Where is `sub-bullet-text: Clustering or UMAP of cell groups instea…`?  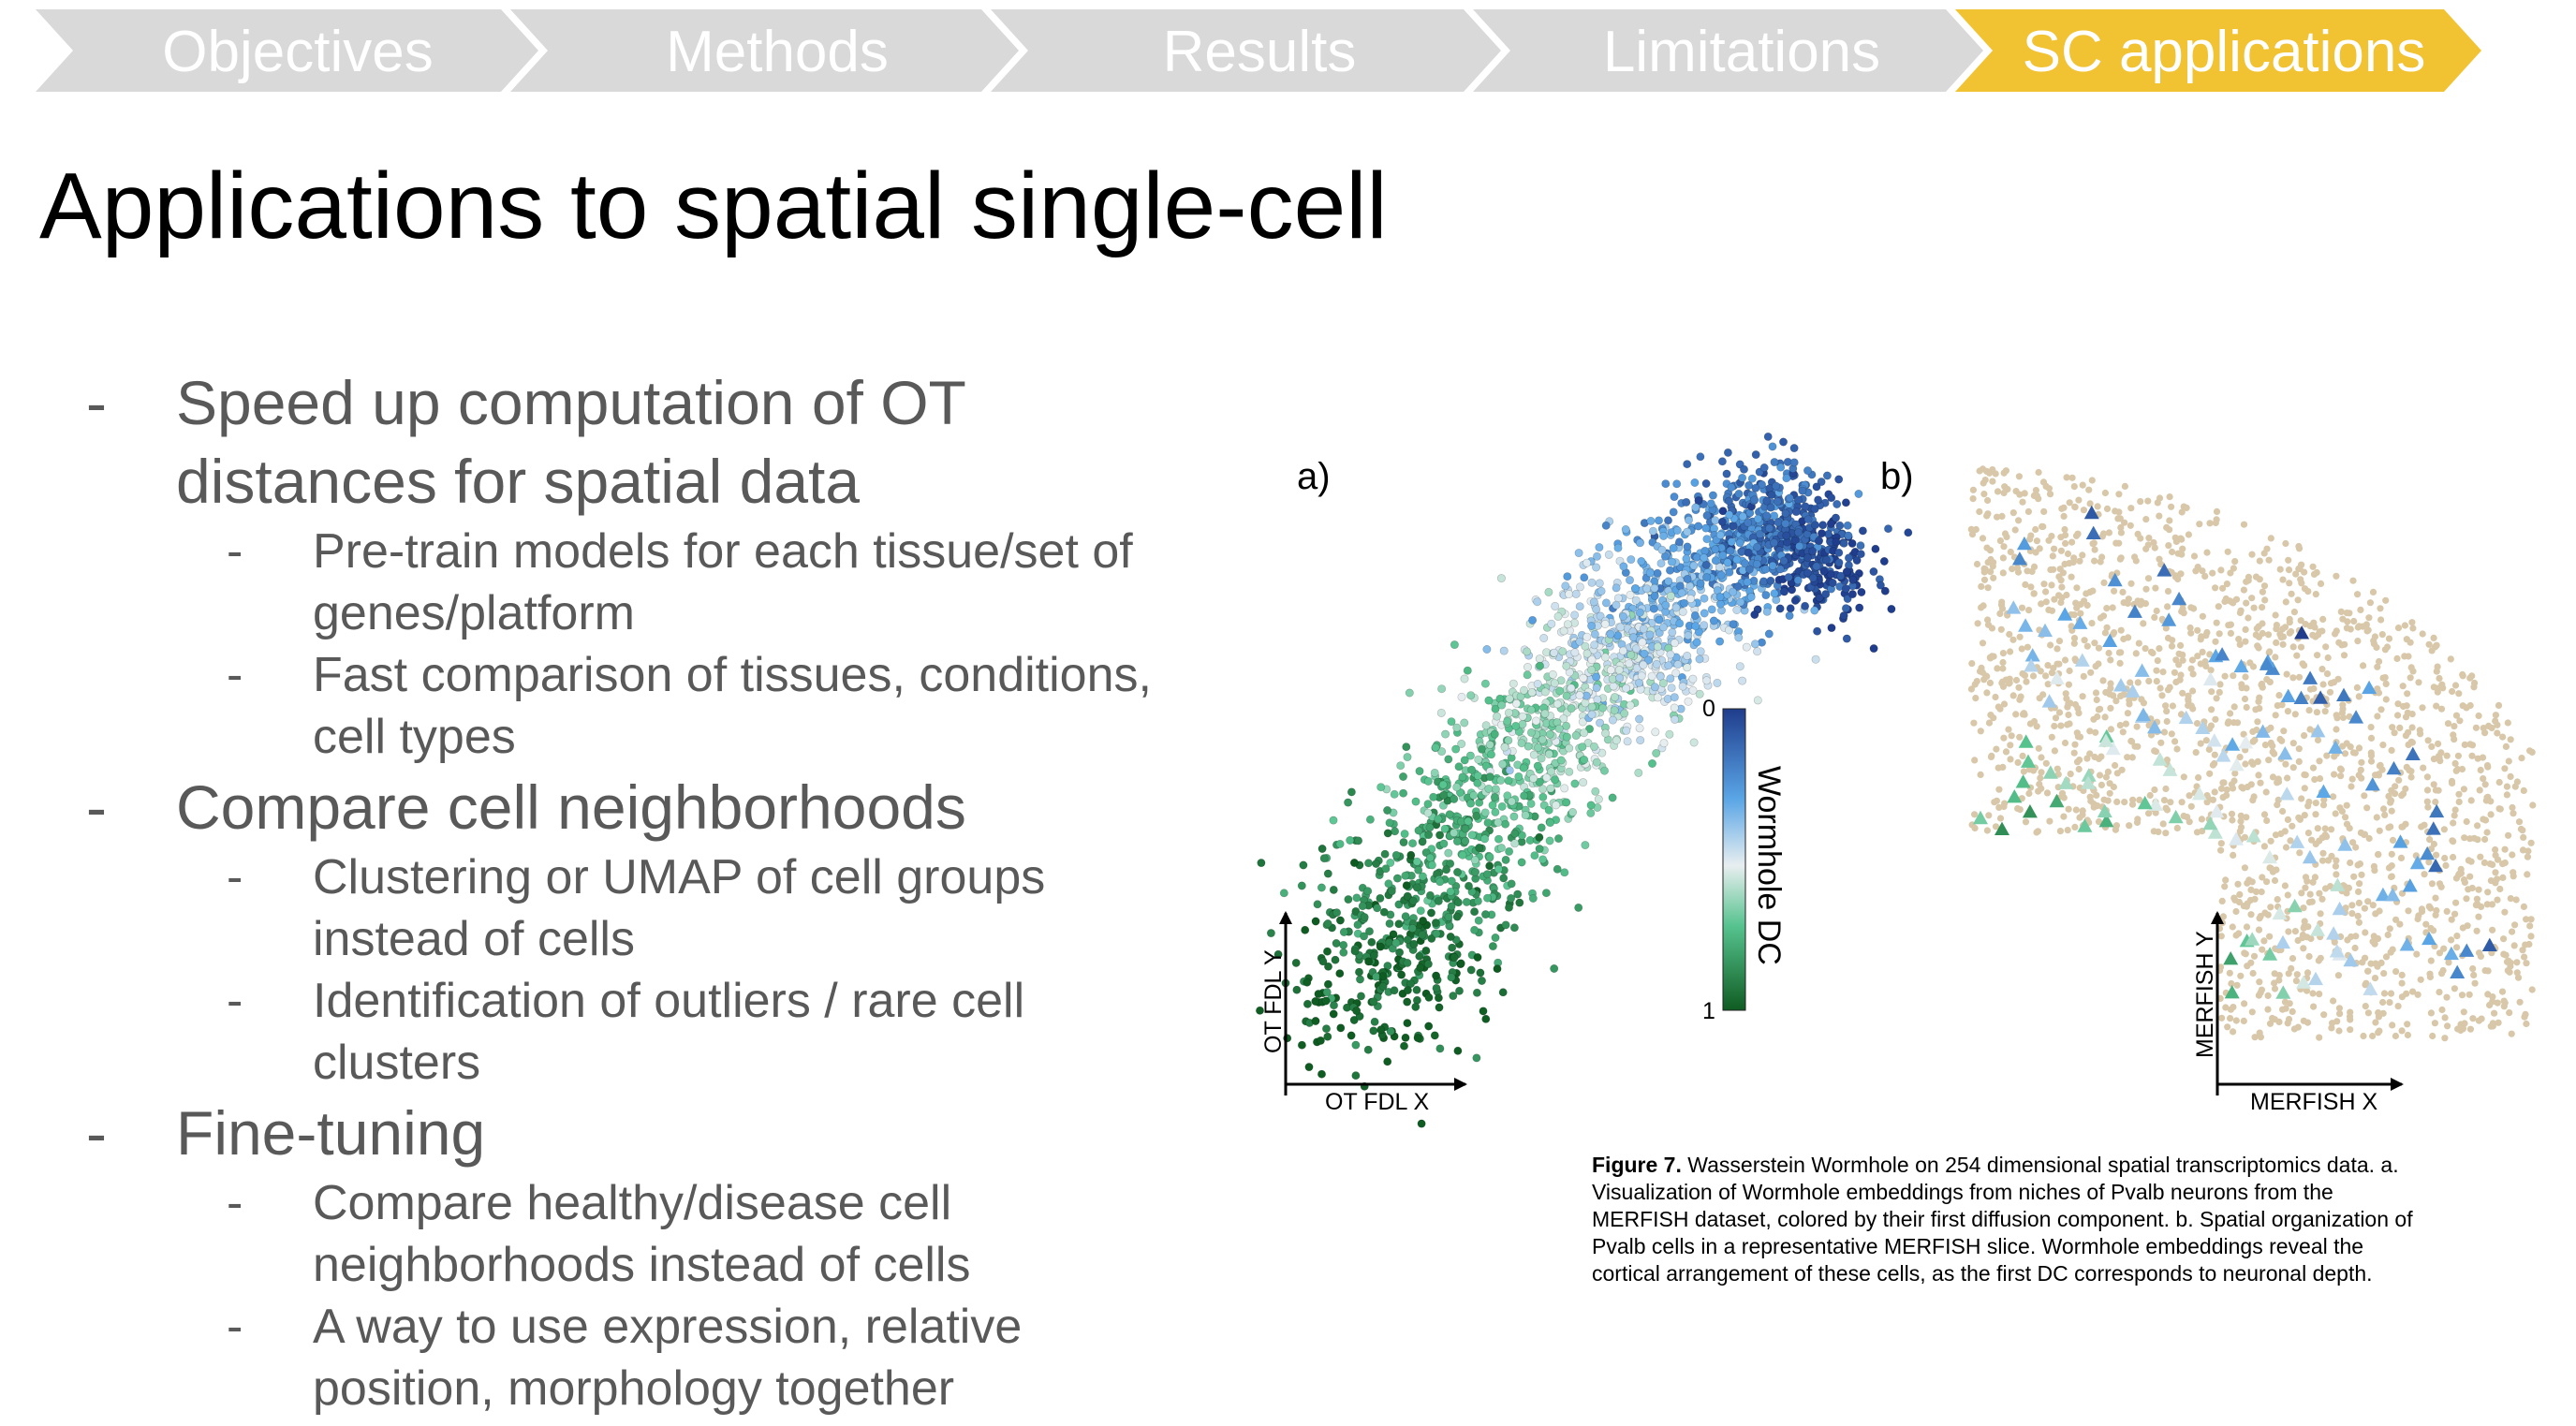 sub-bullet-text: Clustering or UMAP of cell groups instea… is located at coordinates (679, 908).